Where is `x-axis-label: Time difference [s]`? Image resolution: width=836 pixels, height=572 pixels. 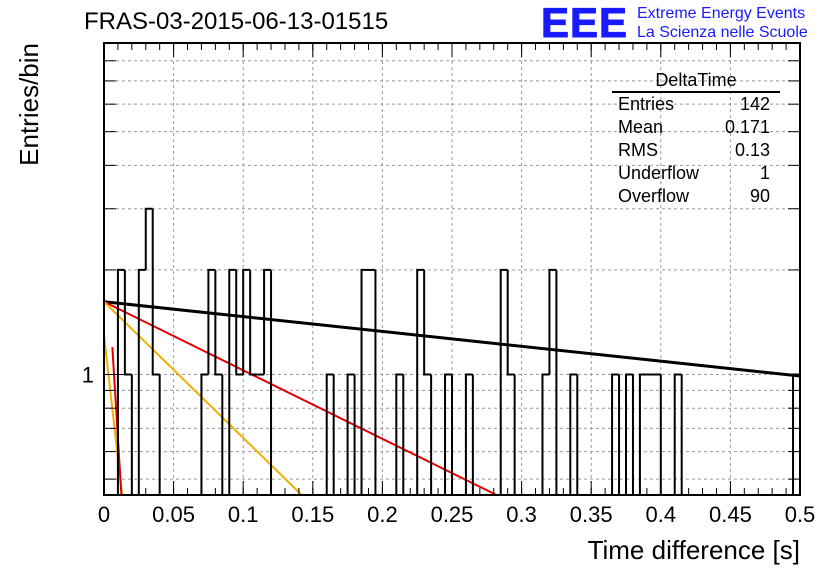 x-axis-label: Time difference [s] is located at coordinates (694, 550).